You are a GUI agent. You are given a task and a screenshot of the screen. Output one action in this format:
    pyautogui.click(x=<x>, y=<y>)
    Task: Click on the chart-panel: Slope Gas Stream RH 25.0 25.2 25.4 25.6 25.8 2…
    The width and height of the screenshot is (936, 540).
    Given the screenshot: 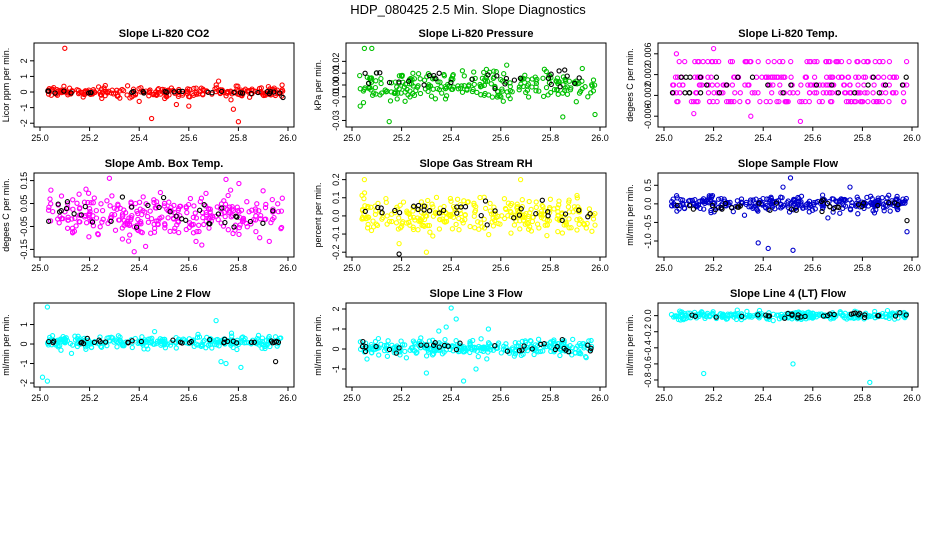 What is the action you would take?
    pyautogui.click(x=461, y=215)
    